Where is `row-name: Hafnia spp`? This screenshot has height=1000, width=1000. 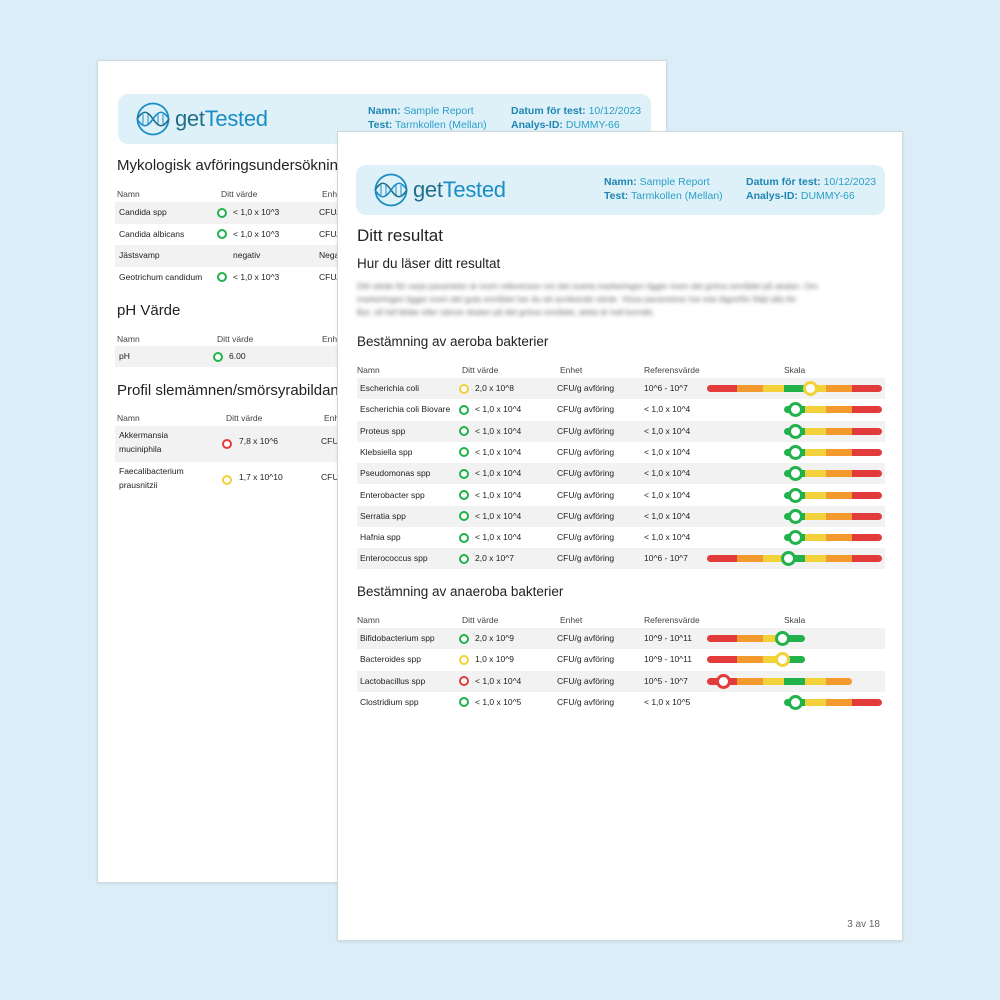
row-name: Hafnia spp is located at coordinates (380, 537).